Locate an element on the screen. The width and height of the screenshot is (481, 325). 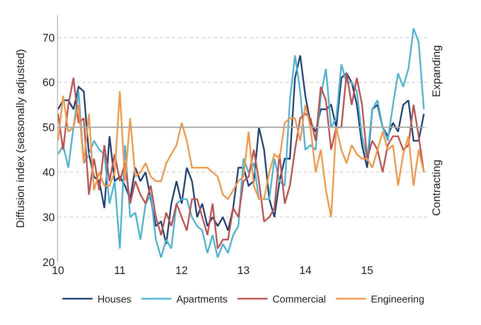
x-tick-label: 10 is located at coordinates (58, 271).